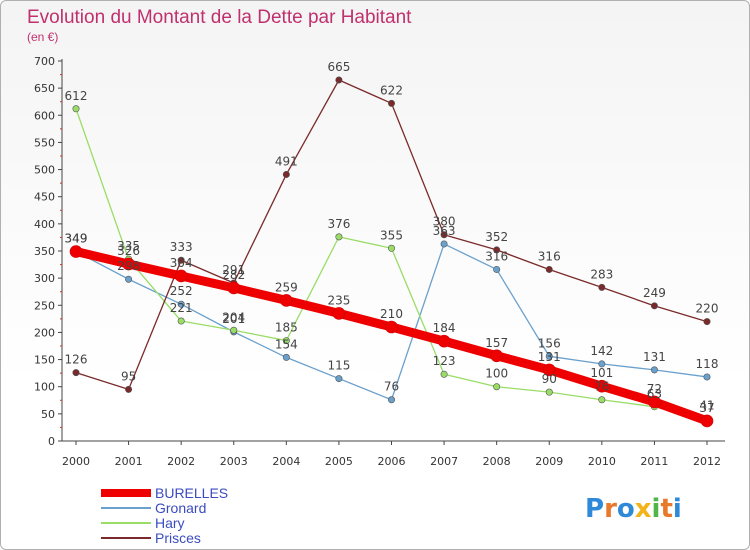 This screenshot has width=750, height=550. Describe the element at coordinates (76, 96) in the screenshot. I see `data-label: 612` at that location.